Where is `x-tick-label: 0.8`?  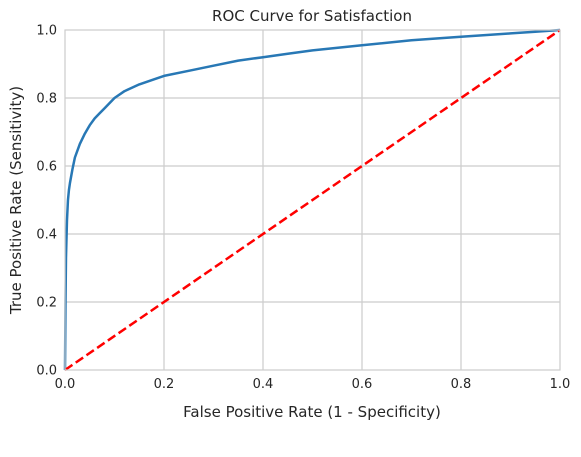 x-tick-label: 0.8 is located at coordinates (461, 384).